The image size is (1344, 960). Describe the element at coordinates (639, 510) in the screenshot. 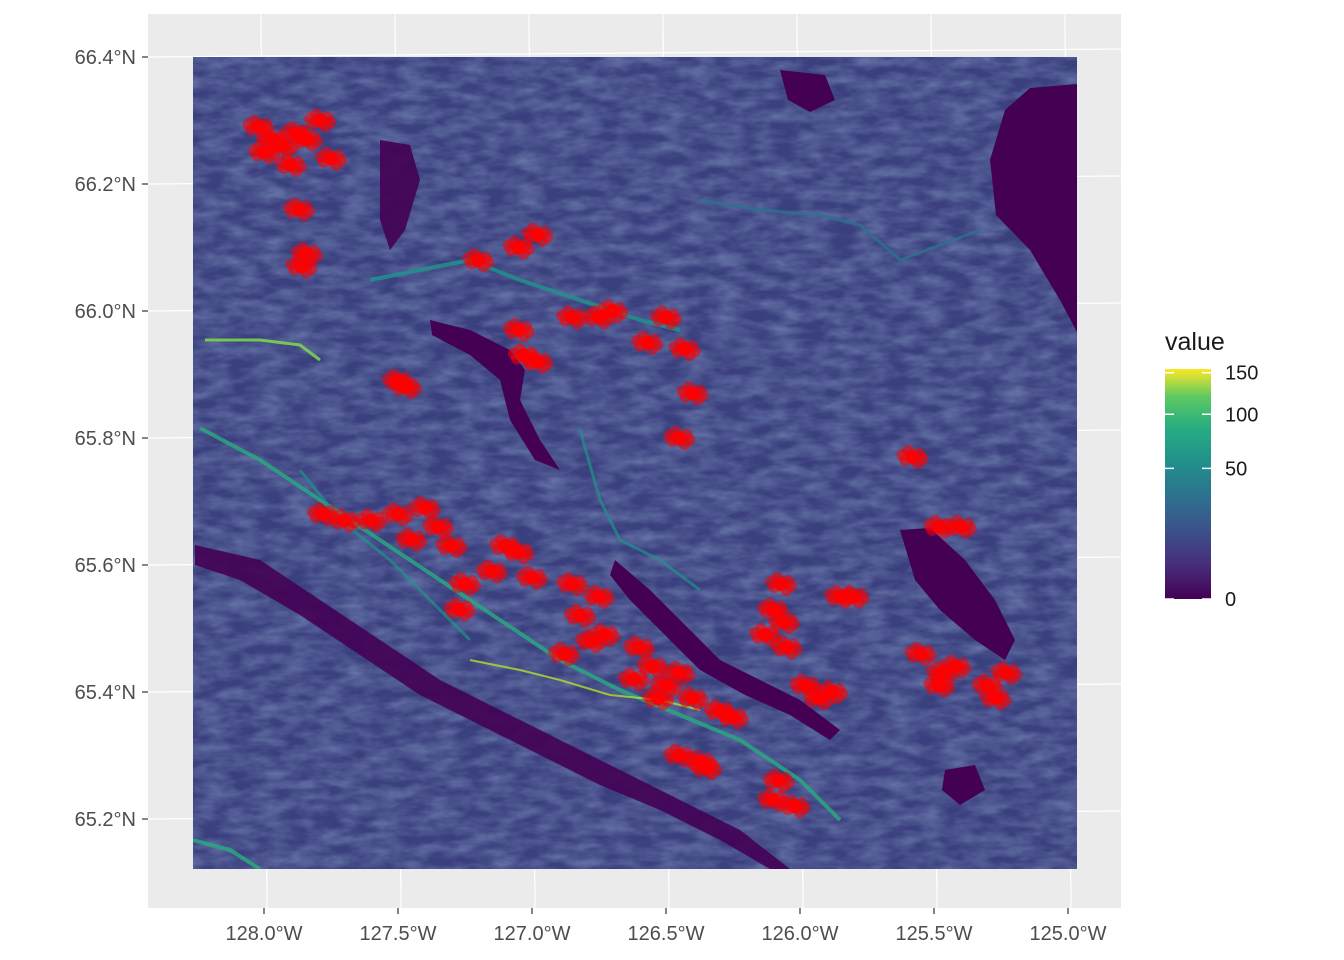

I see `ridge-line-g` at that location.